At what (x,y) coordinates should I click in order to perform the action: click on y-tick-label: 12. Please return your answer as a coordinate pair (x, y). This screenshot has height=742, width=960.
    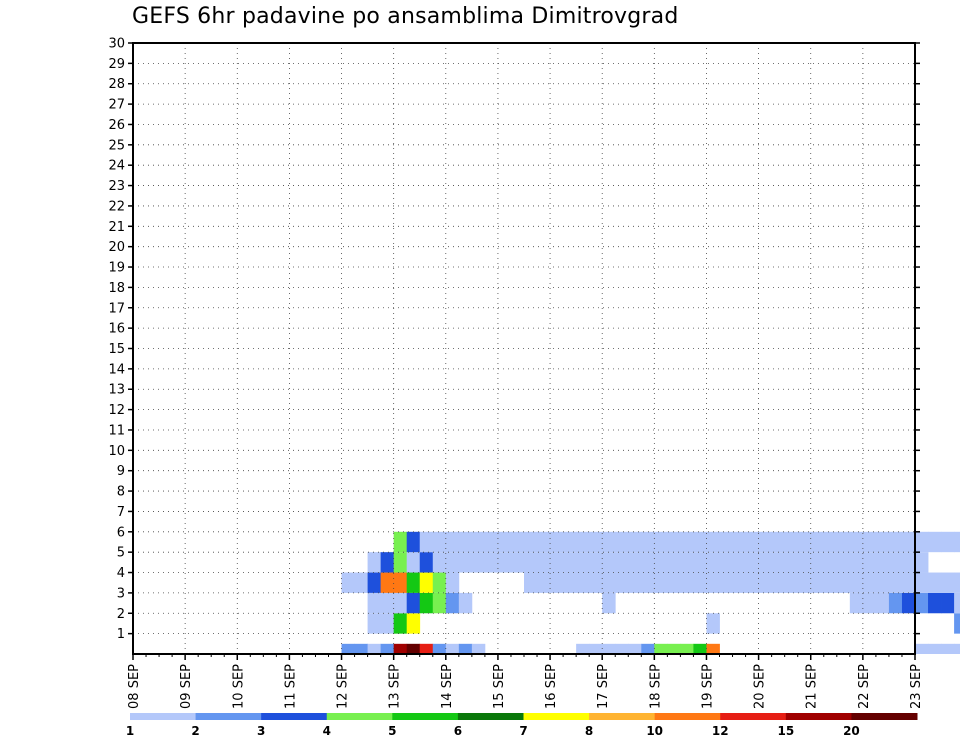
    Looking at the image, I should click on (116, 410).